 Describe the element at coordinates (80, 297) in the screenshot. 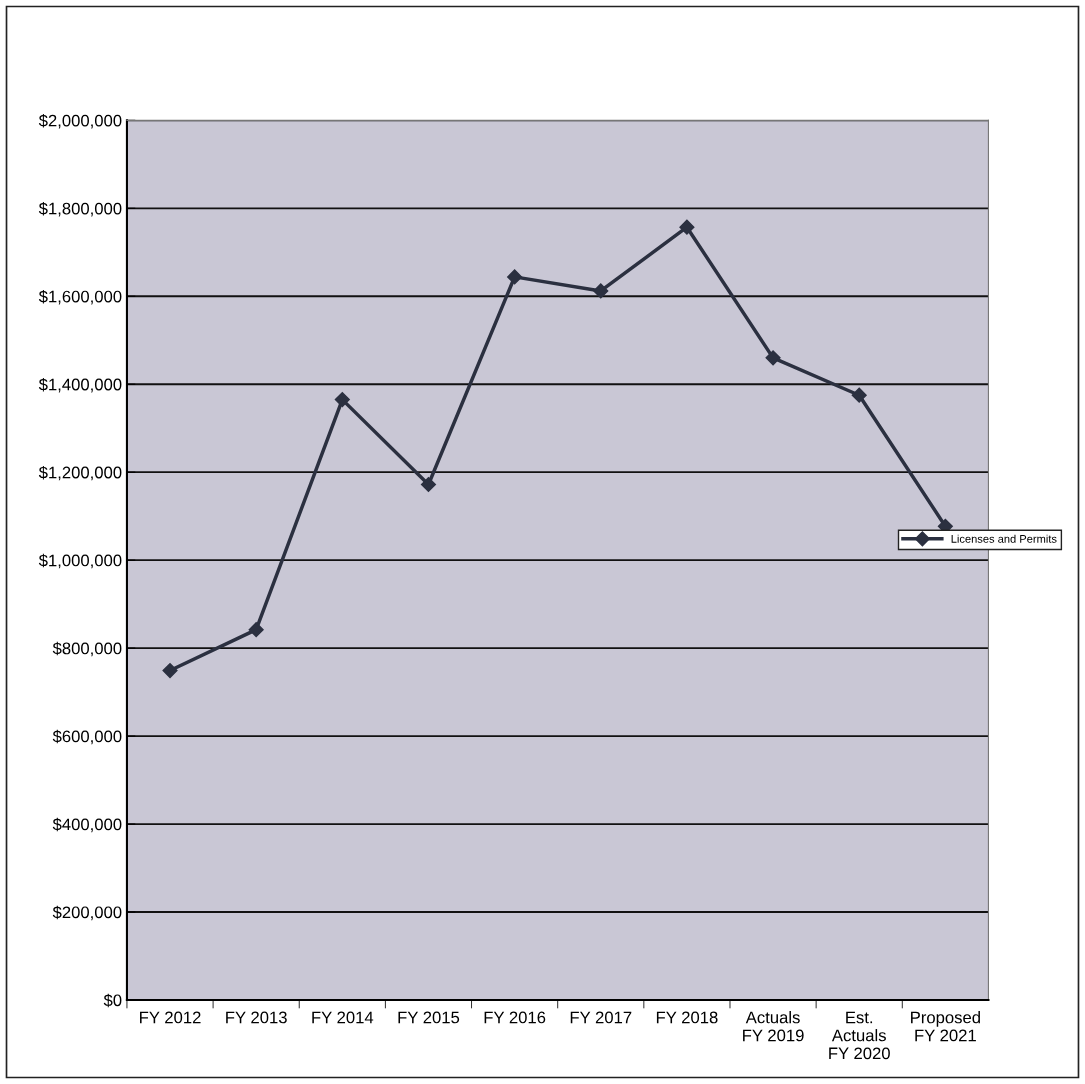

I see `y-tick-label: $1,600,000` at that location.